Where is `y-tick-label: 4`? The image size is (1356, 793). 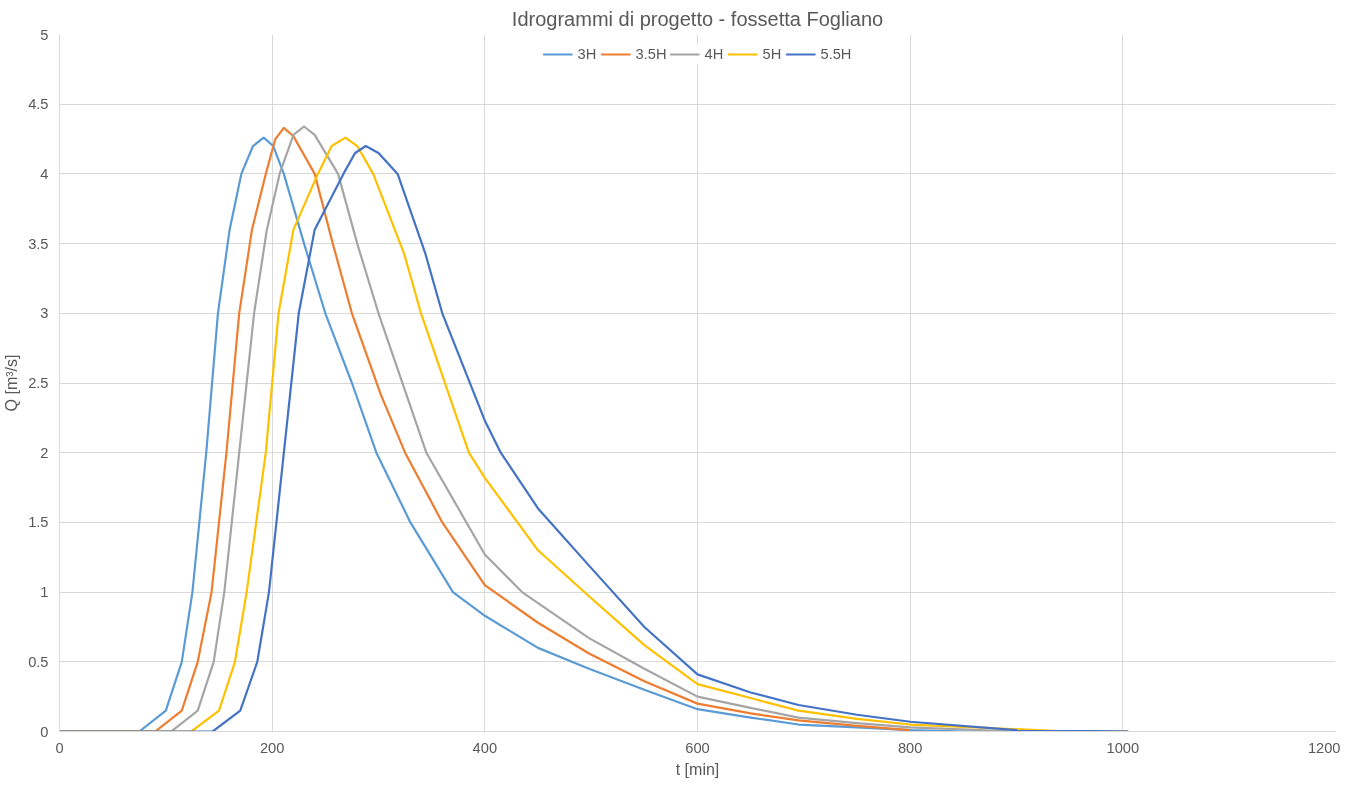
y-tick-label: 4 is located at coordinates (44, 173).